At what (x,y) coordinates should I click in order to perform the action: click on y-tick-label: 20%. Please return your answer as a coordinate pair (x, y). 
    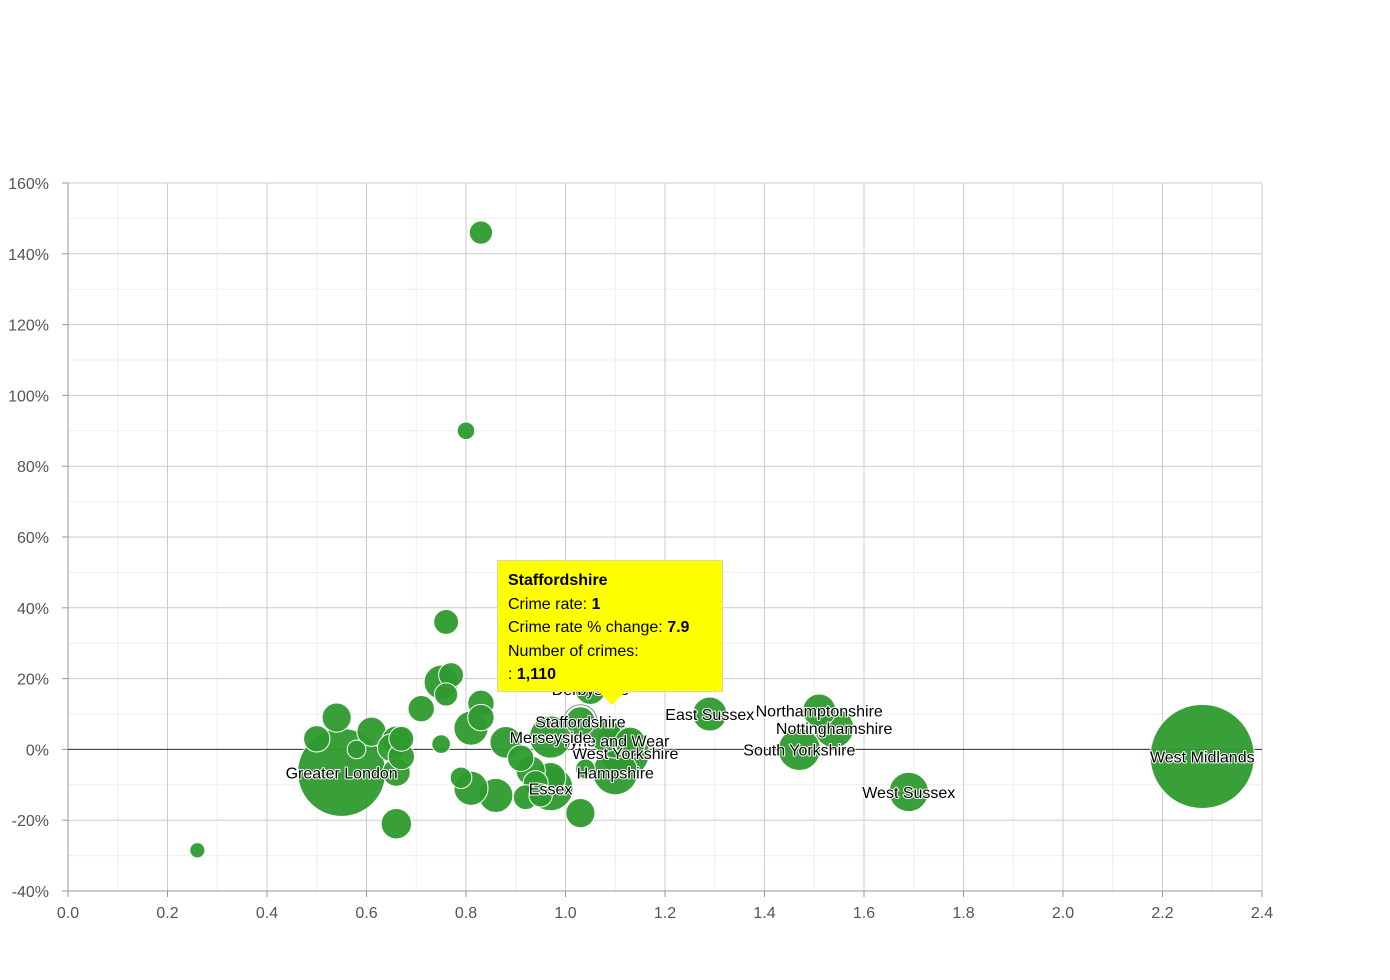
    Looking at the image, I should click on (33, 680).